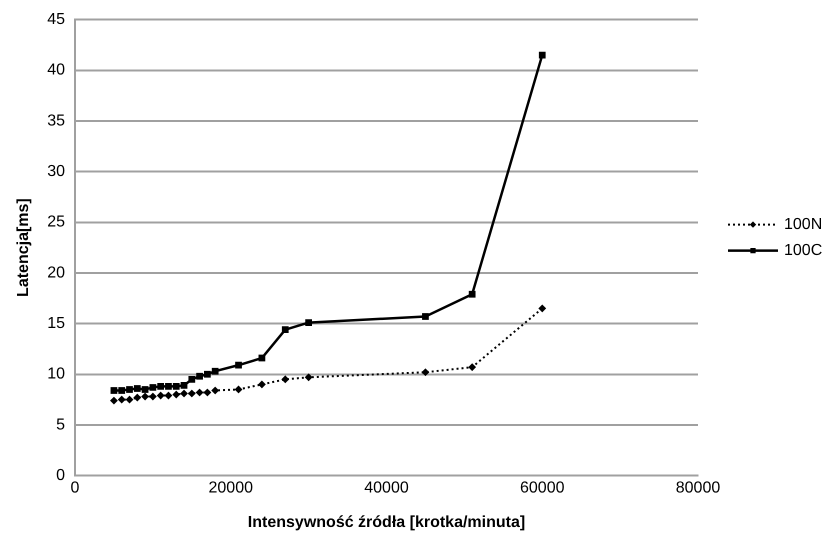 The width and height of the screenshot is (828, 542). I want to click on x-tick-label: 20000, so click(231, 488).